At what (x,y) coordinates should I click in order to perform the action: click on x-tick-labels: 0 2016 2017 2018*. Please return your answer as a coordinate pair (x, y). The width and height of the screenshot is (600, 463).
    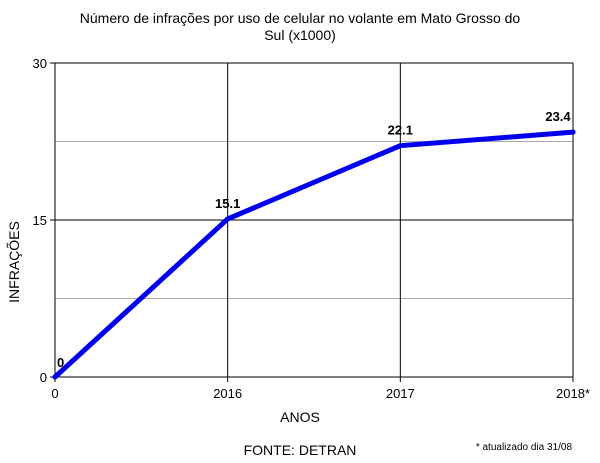
    Looking at the image, I should click on (320, 393).